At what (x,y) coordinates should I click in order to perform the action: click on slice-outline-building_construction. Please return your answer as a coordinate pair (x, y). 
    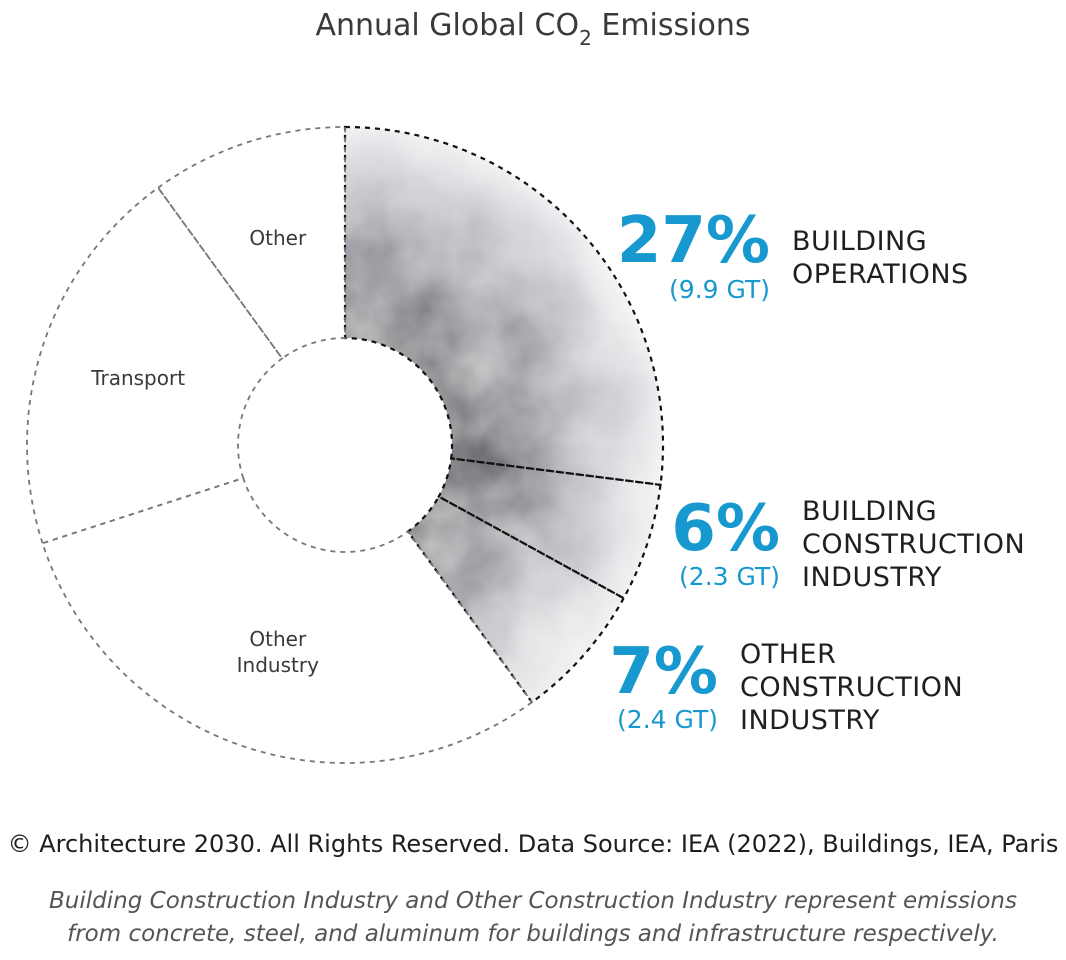
    Looking at the image, I should click on (549, 528).